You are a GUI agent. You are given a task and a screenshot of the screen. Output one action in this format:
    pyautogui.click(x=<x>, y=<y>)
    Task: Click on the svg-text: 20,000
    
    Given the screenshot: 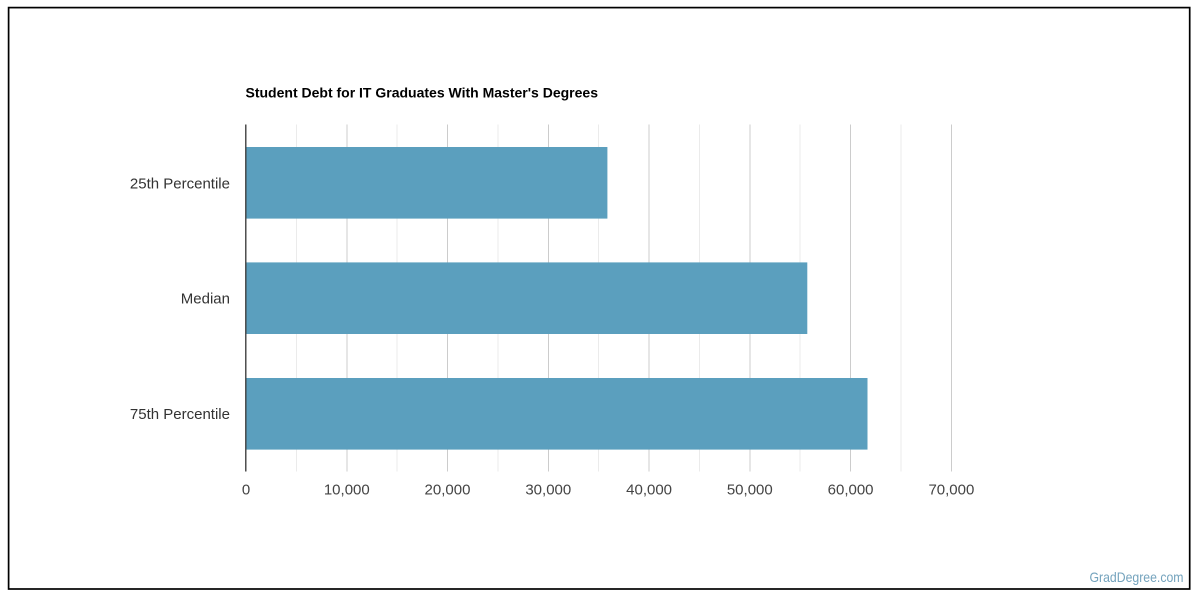 What is the action you would take?
    pyautogui.click(x=448, y=490)
    